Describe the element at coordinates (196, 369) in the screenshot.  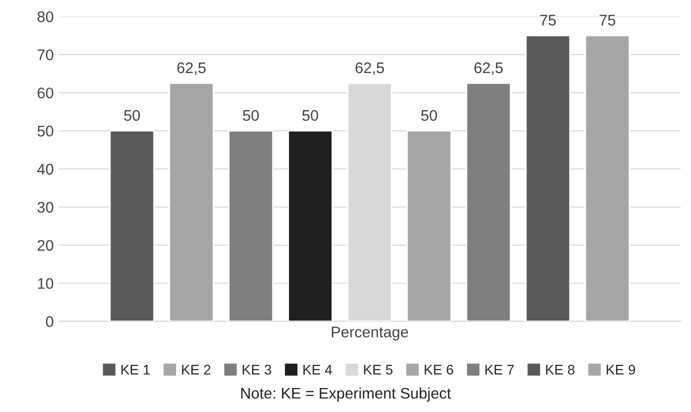
I see `legend-label: KE 2` at that location.